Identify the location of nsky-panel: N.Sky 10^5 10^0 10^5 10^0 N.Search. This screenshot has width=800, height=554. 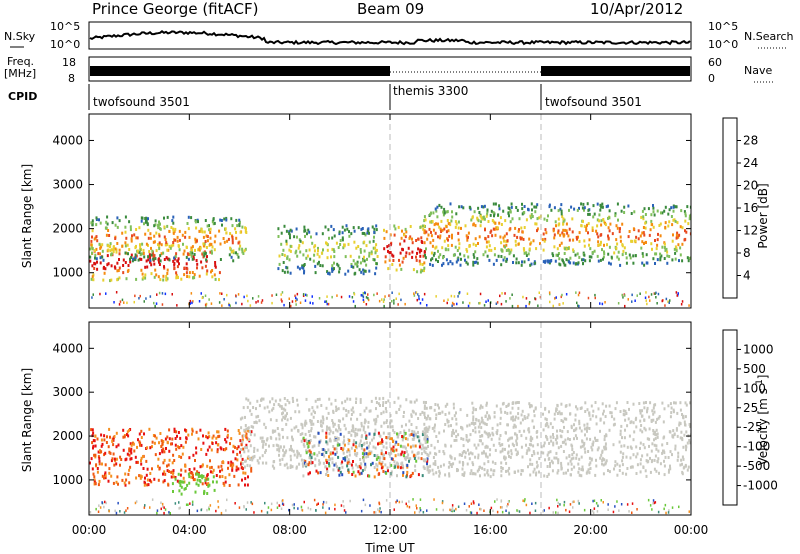
(399, 35).